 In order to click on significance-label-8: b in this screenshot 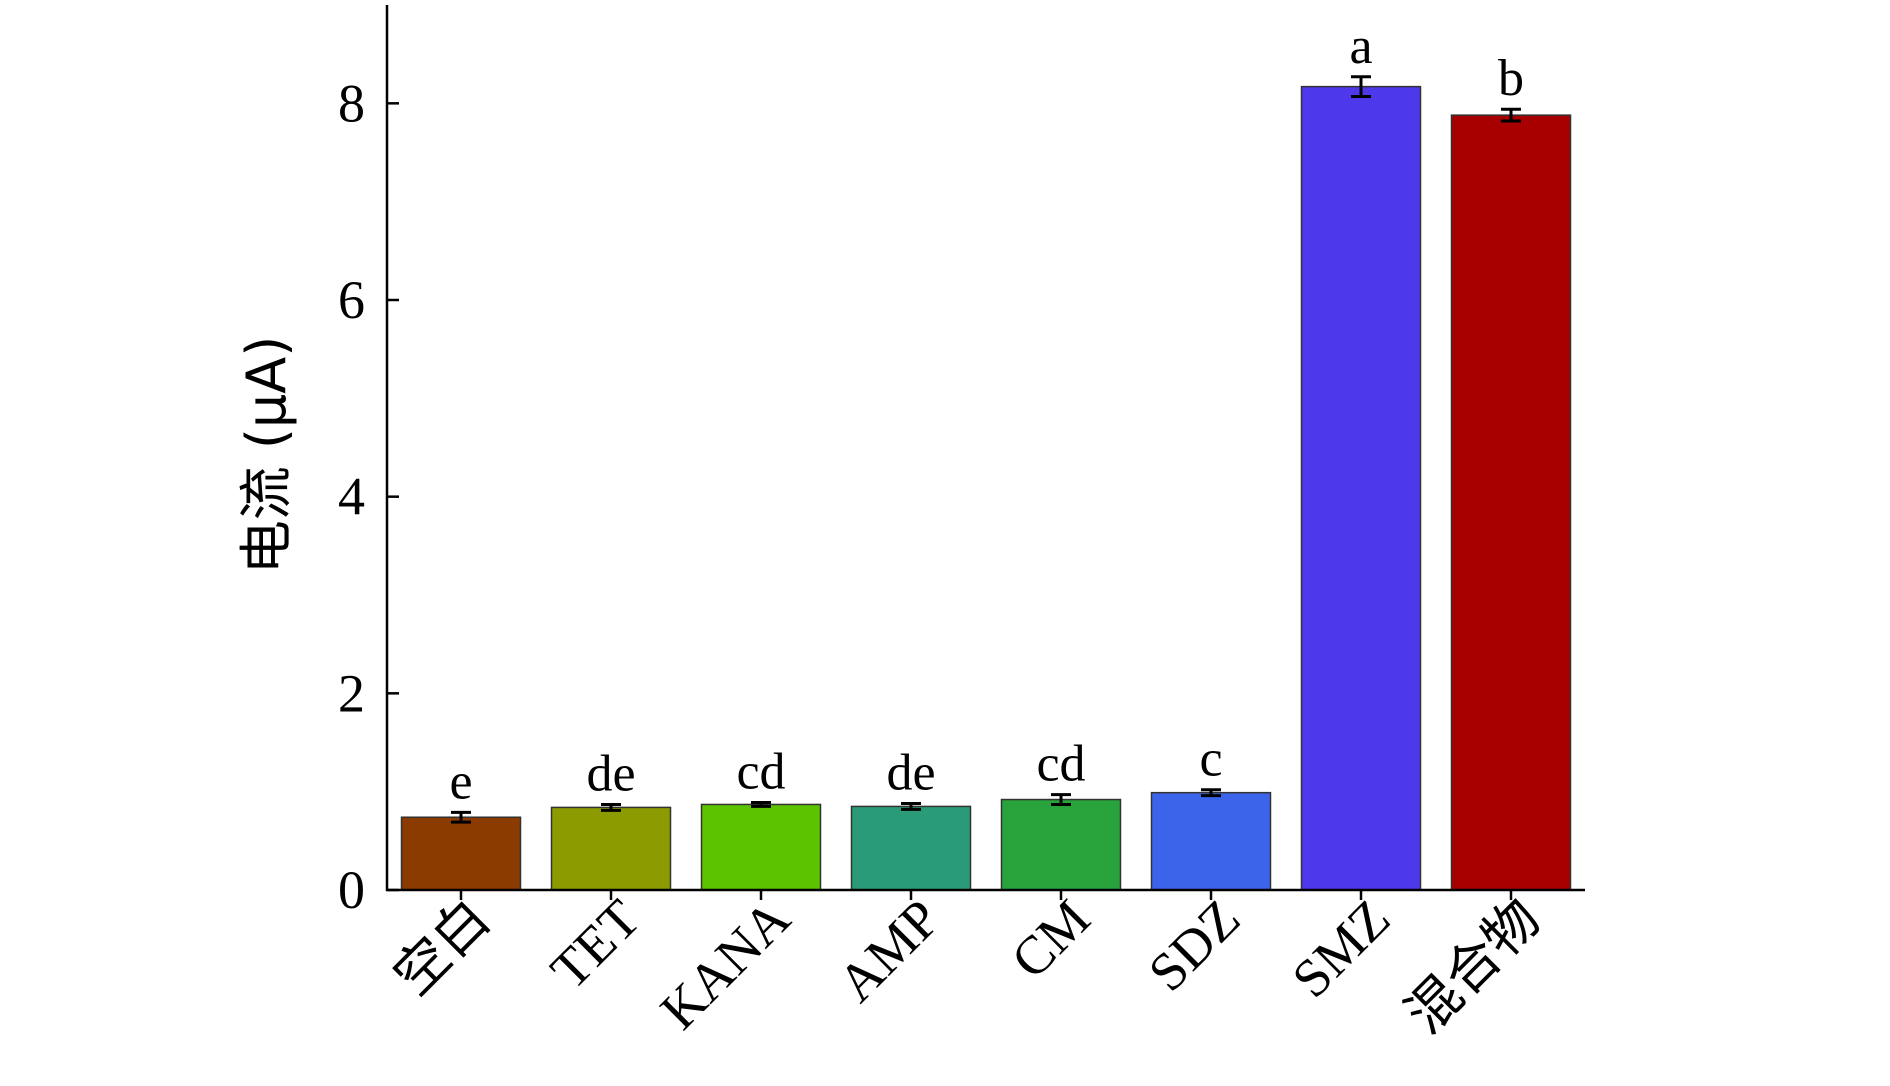, I will do `click(1511, 78)`.